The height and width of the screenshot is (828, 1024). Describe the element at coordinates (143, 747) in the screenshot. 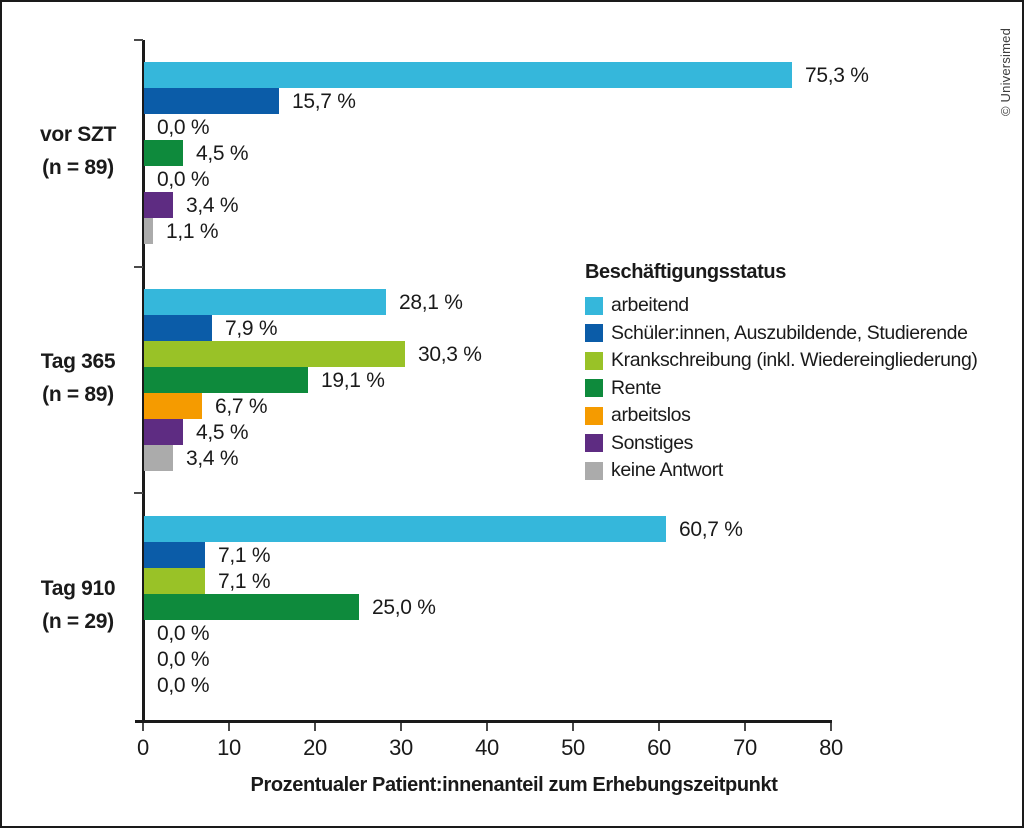

I see `x-axis-tick-label: 0` at that location.